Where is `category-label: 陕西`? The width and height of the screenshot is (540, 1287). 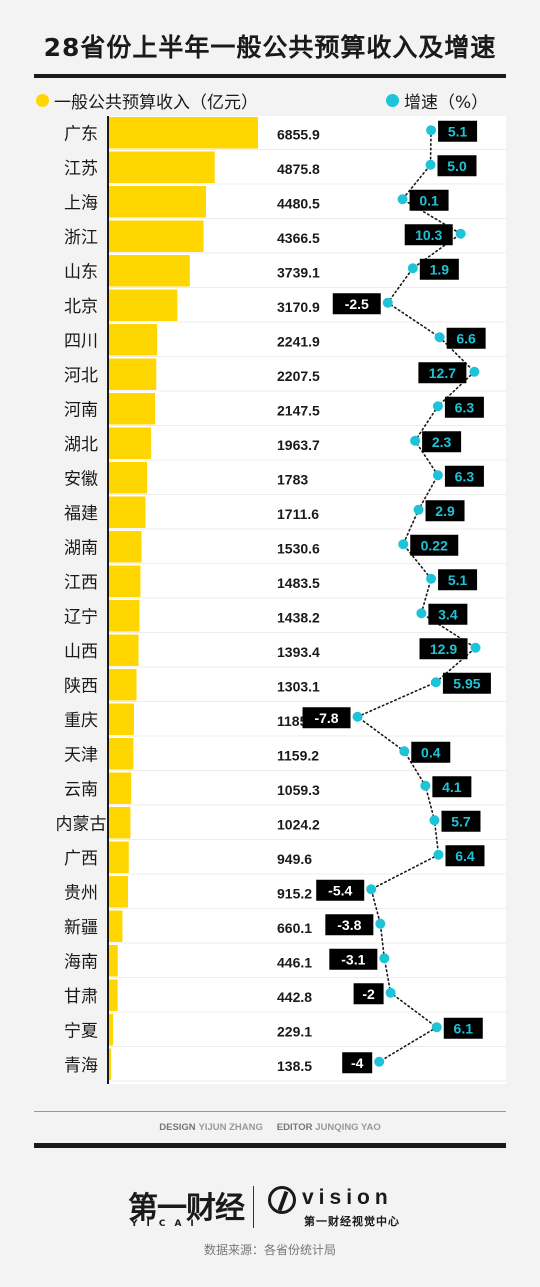 category-label: 陕西 is located at coordinates (81, 686).